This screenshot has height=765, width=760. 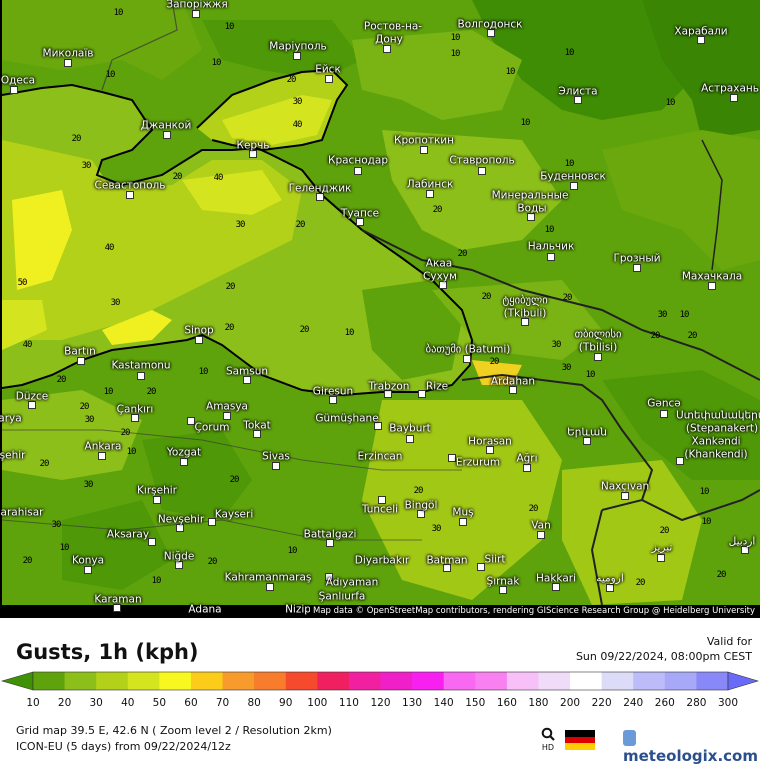 I want to click on city-label: Düzce, so click(x=32, y=396).